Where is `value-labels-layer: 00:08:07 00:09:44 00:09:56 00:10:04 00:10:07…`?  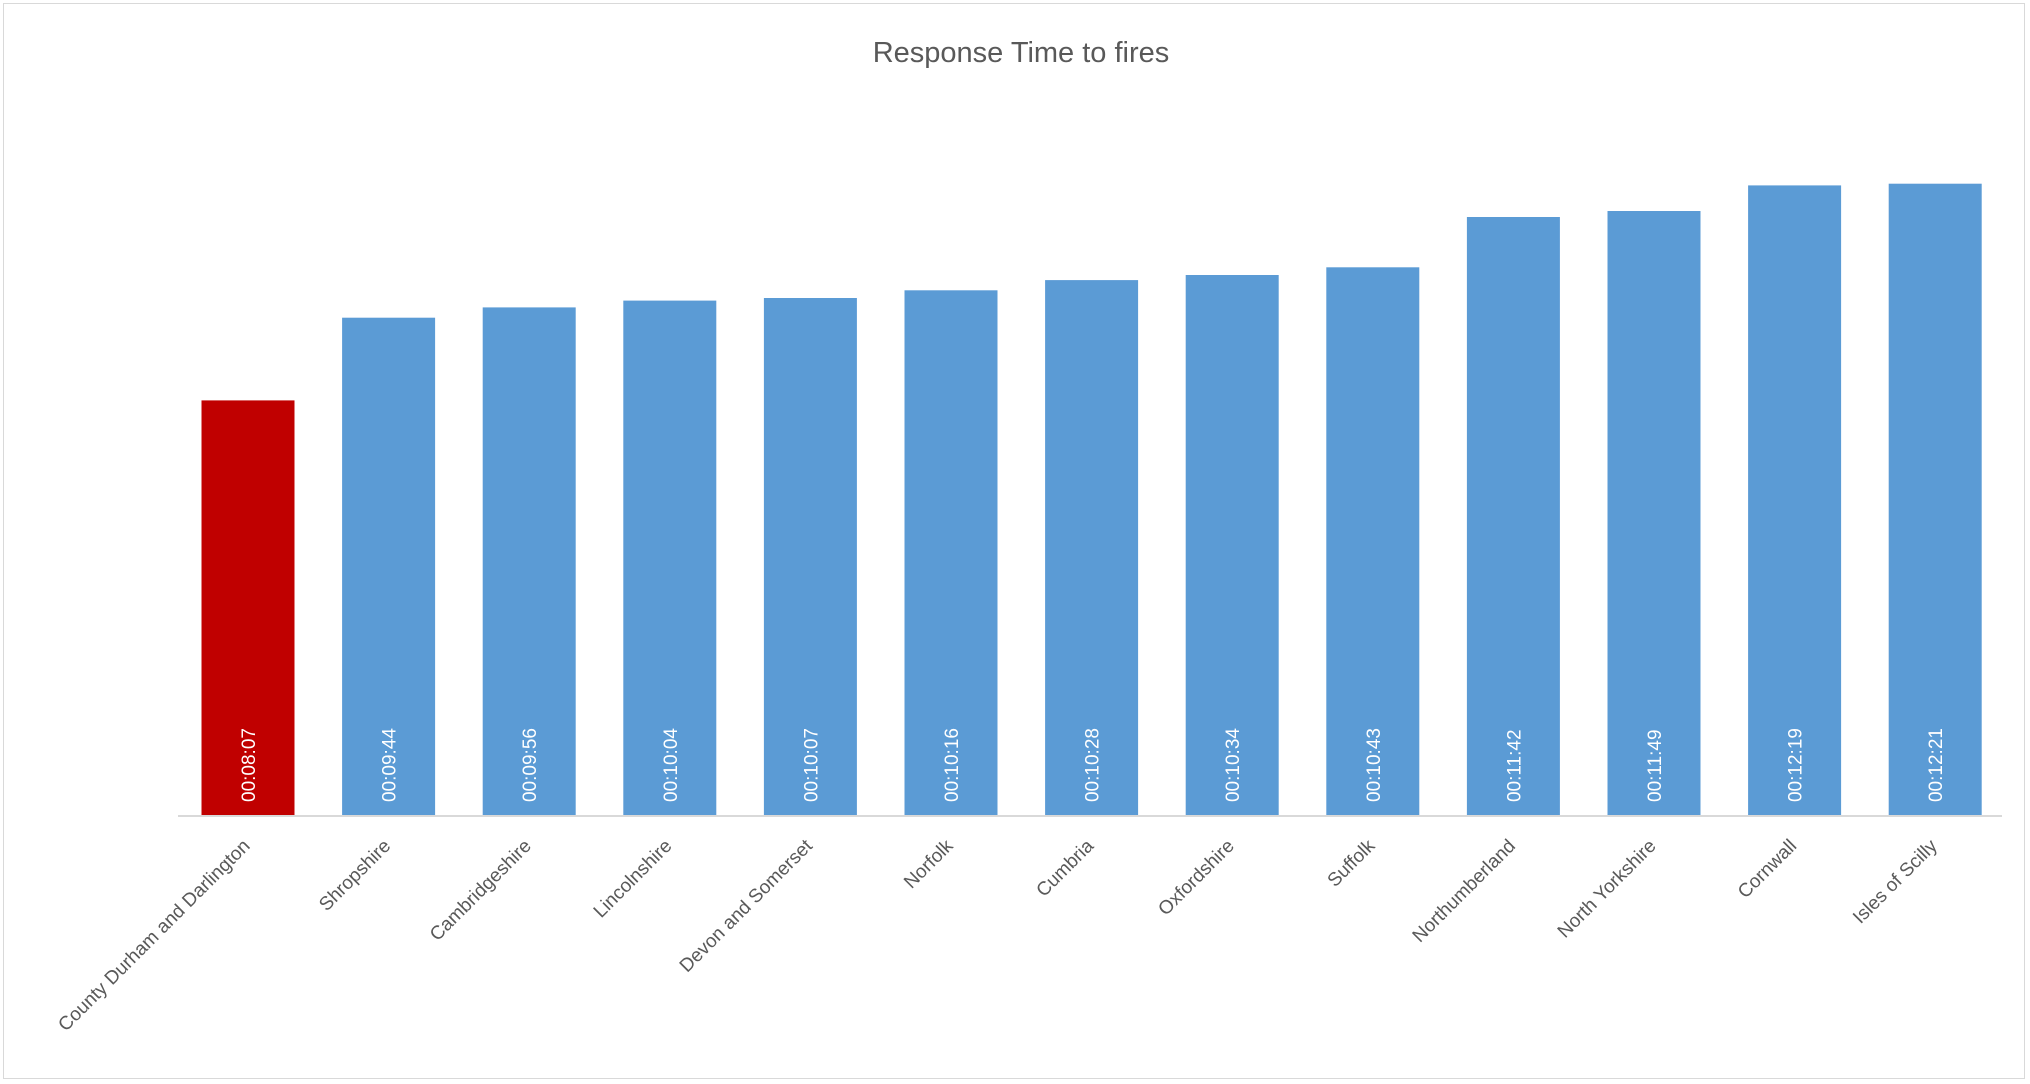 value-labels-layer: 00:08:07 00:09:44 00:09:56 00:10:04 00:10:07… is located at coordinates (1093, 765).